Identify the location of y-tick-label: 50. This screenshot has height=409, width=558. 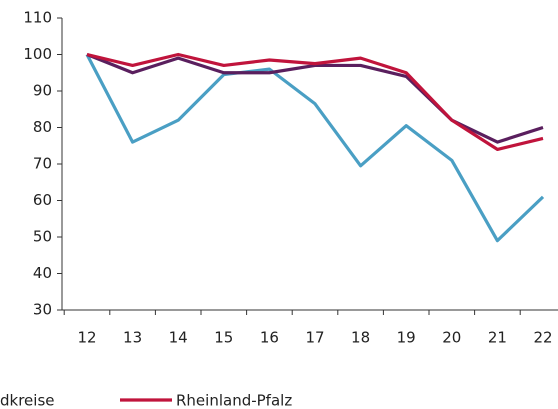
(42, 237).